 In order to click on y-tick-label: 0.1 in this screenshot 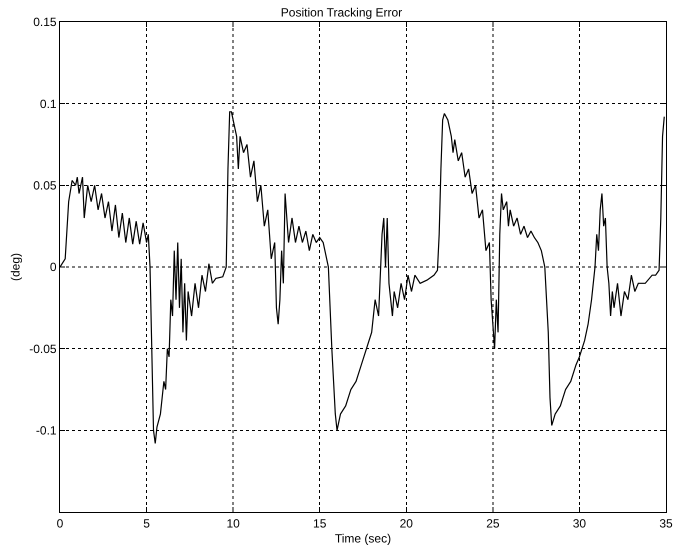, I will do `click(48, 103)`.